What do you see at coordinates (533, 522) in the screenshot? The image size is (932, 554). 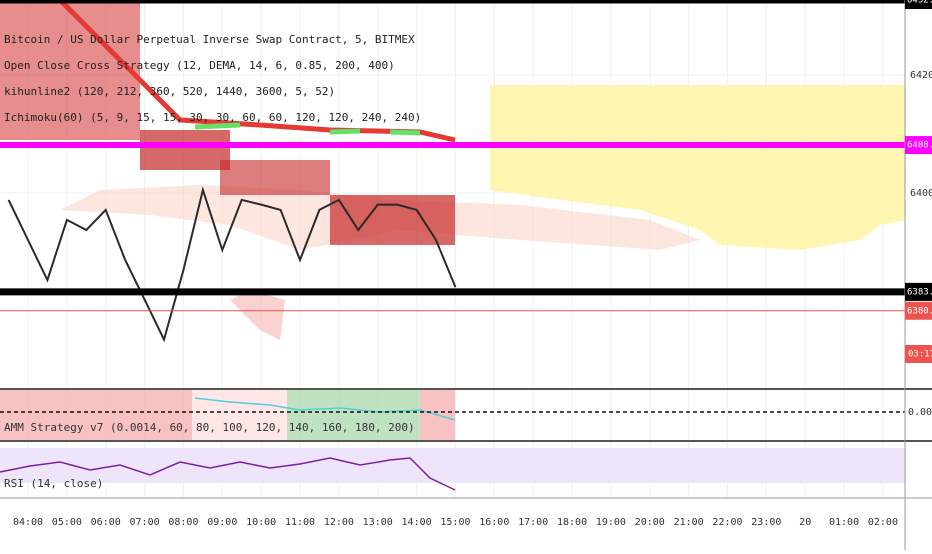 I see `x-tick-label: 17:00` at bounding box center [533, 522].